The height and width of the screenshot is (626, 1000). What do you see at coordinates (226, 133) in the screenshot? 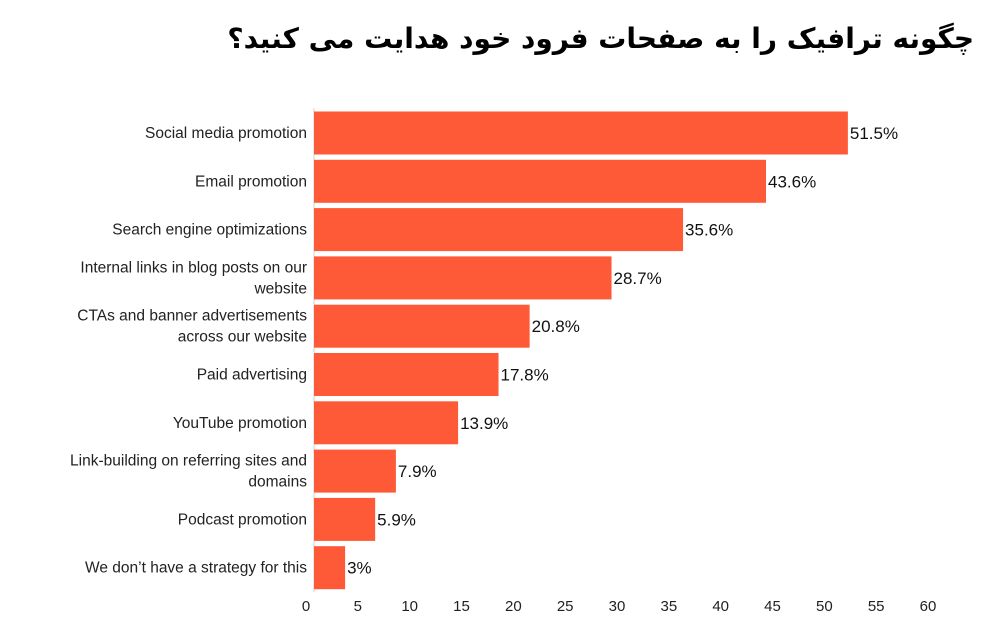
I see `category-label: Social media promotion` at bounding box center [226, 133].